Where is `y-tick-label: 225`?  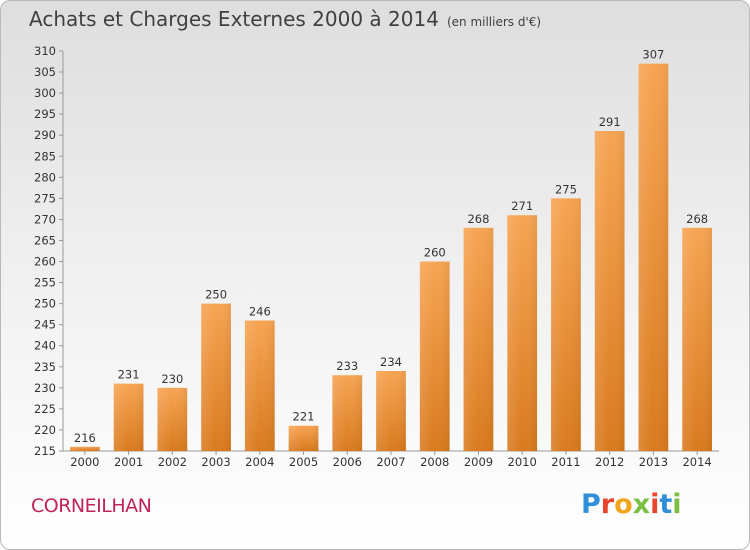
y-tick-label: 225 is located at coordinates (45, 409).